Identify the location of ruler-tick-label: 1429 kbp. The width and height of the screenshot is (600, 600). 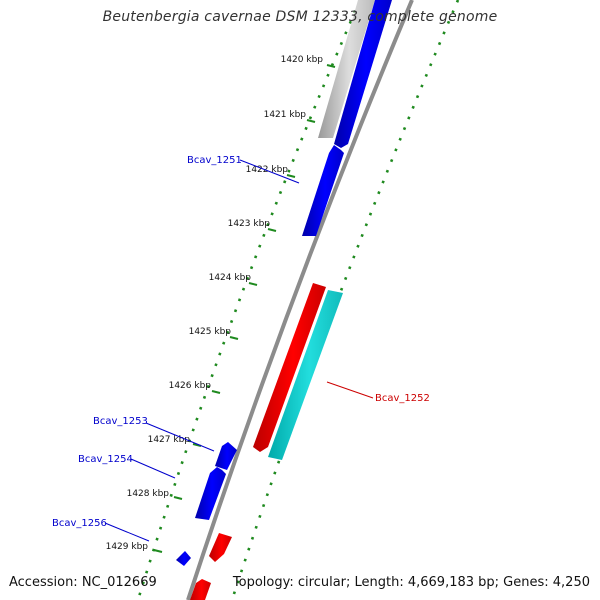
(127, 547).